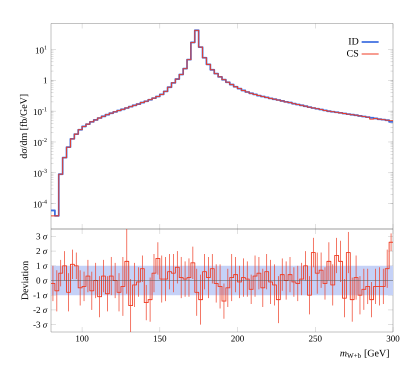 This screenshot has height=367, width=407. I want to click on x-tick-label: 250, so click(315, 339).